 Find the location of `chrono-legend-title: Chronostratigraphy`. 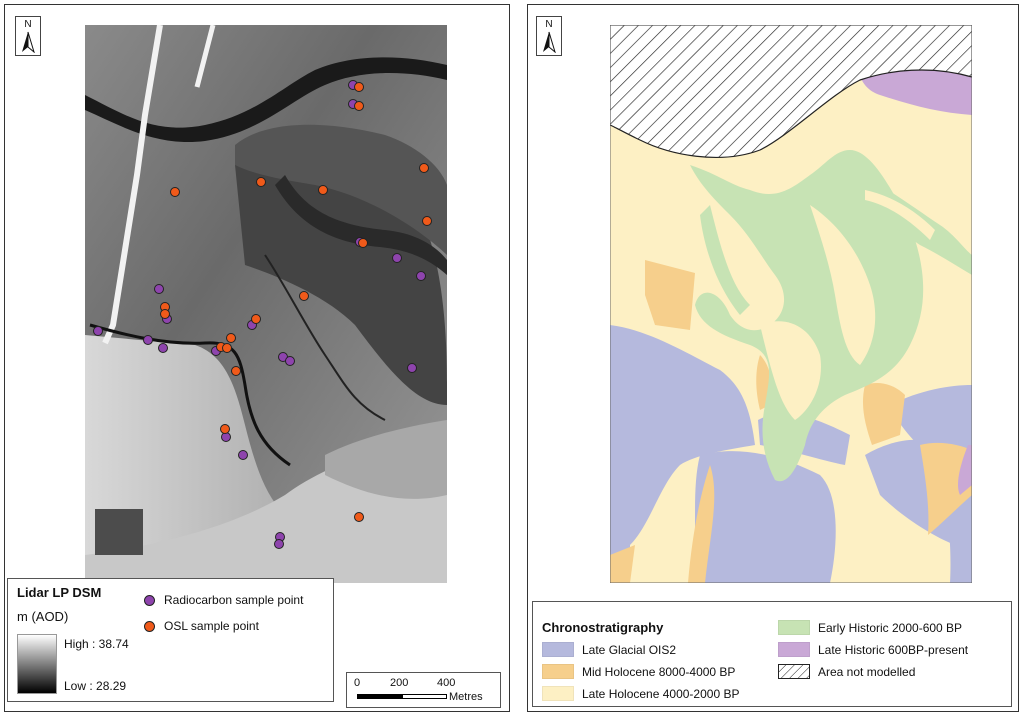

chrono-legend-title: Chronostratigraphy is located at coordinates (603, 627).